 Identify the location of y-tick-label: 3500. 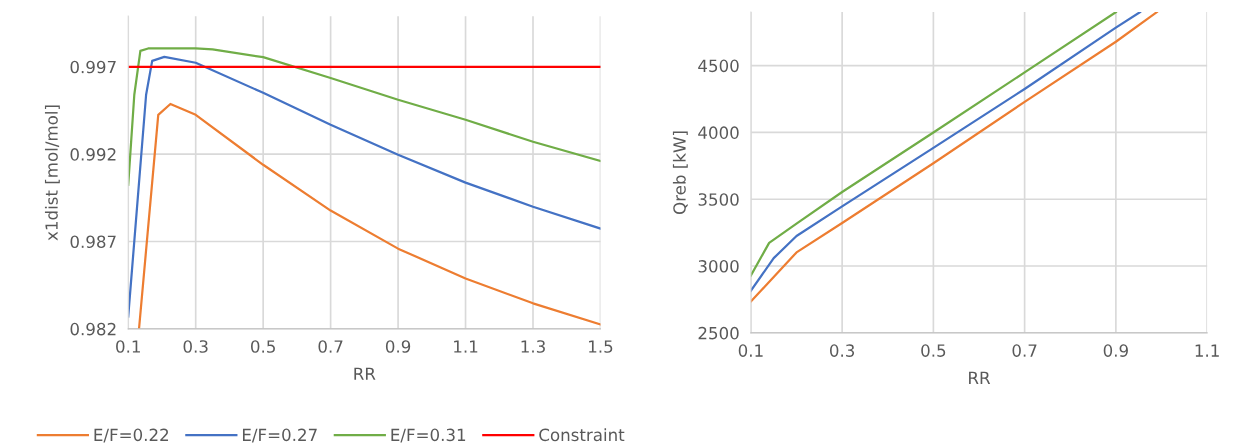
(718, 199).